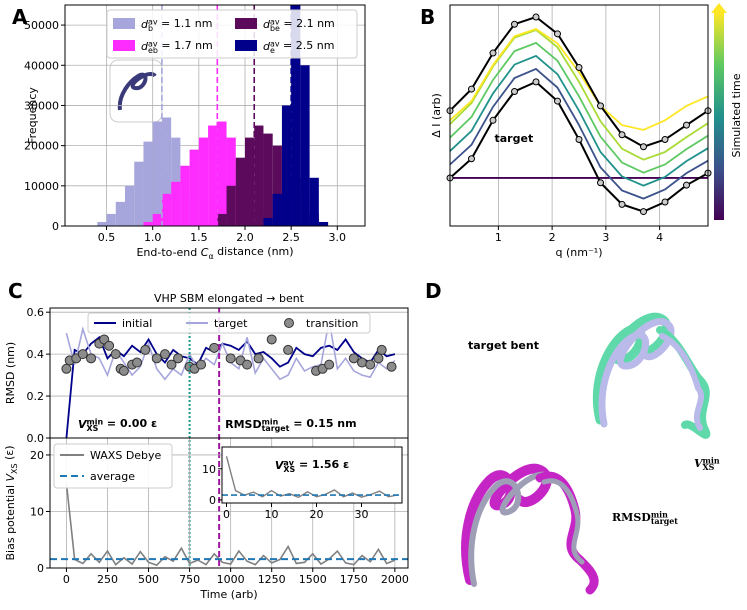 The height and width of the screenshot is (610, 747). I want to click on inset-label-part: XS, so click(289, 469).